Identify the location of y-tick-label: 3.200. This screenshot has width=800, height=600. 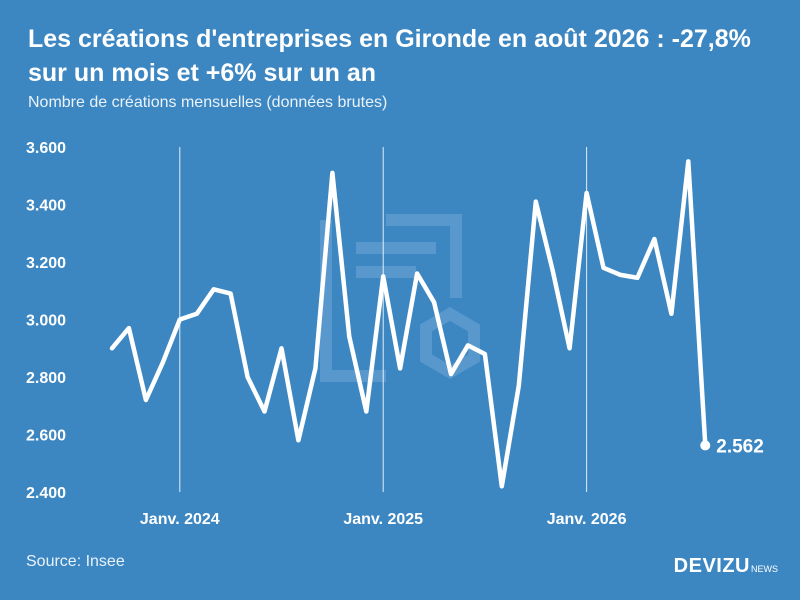
(46, 263).